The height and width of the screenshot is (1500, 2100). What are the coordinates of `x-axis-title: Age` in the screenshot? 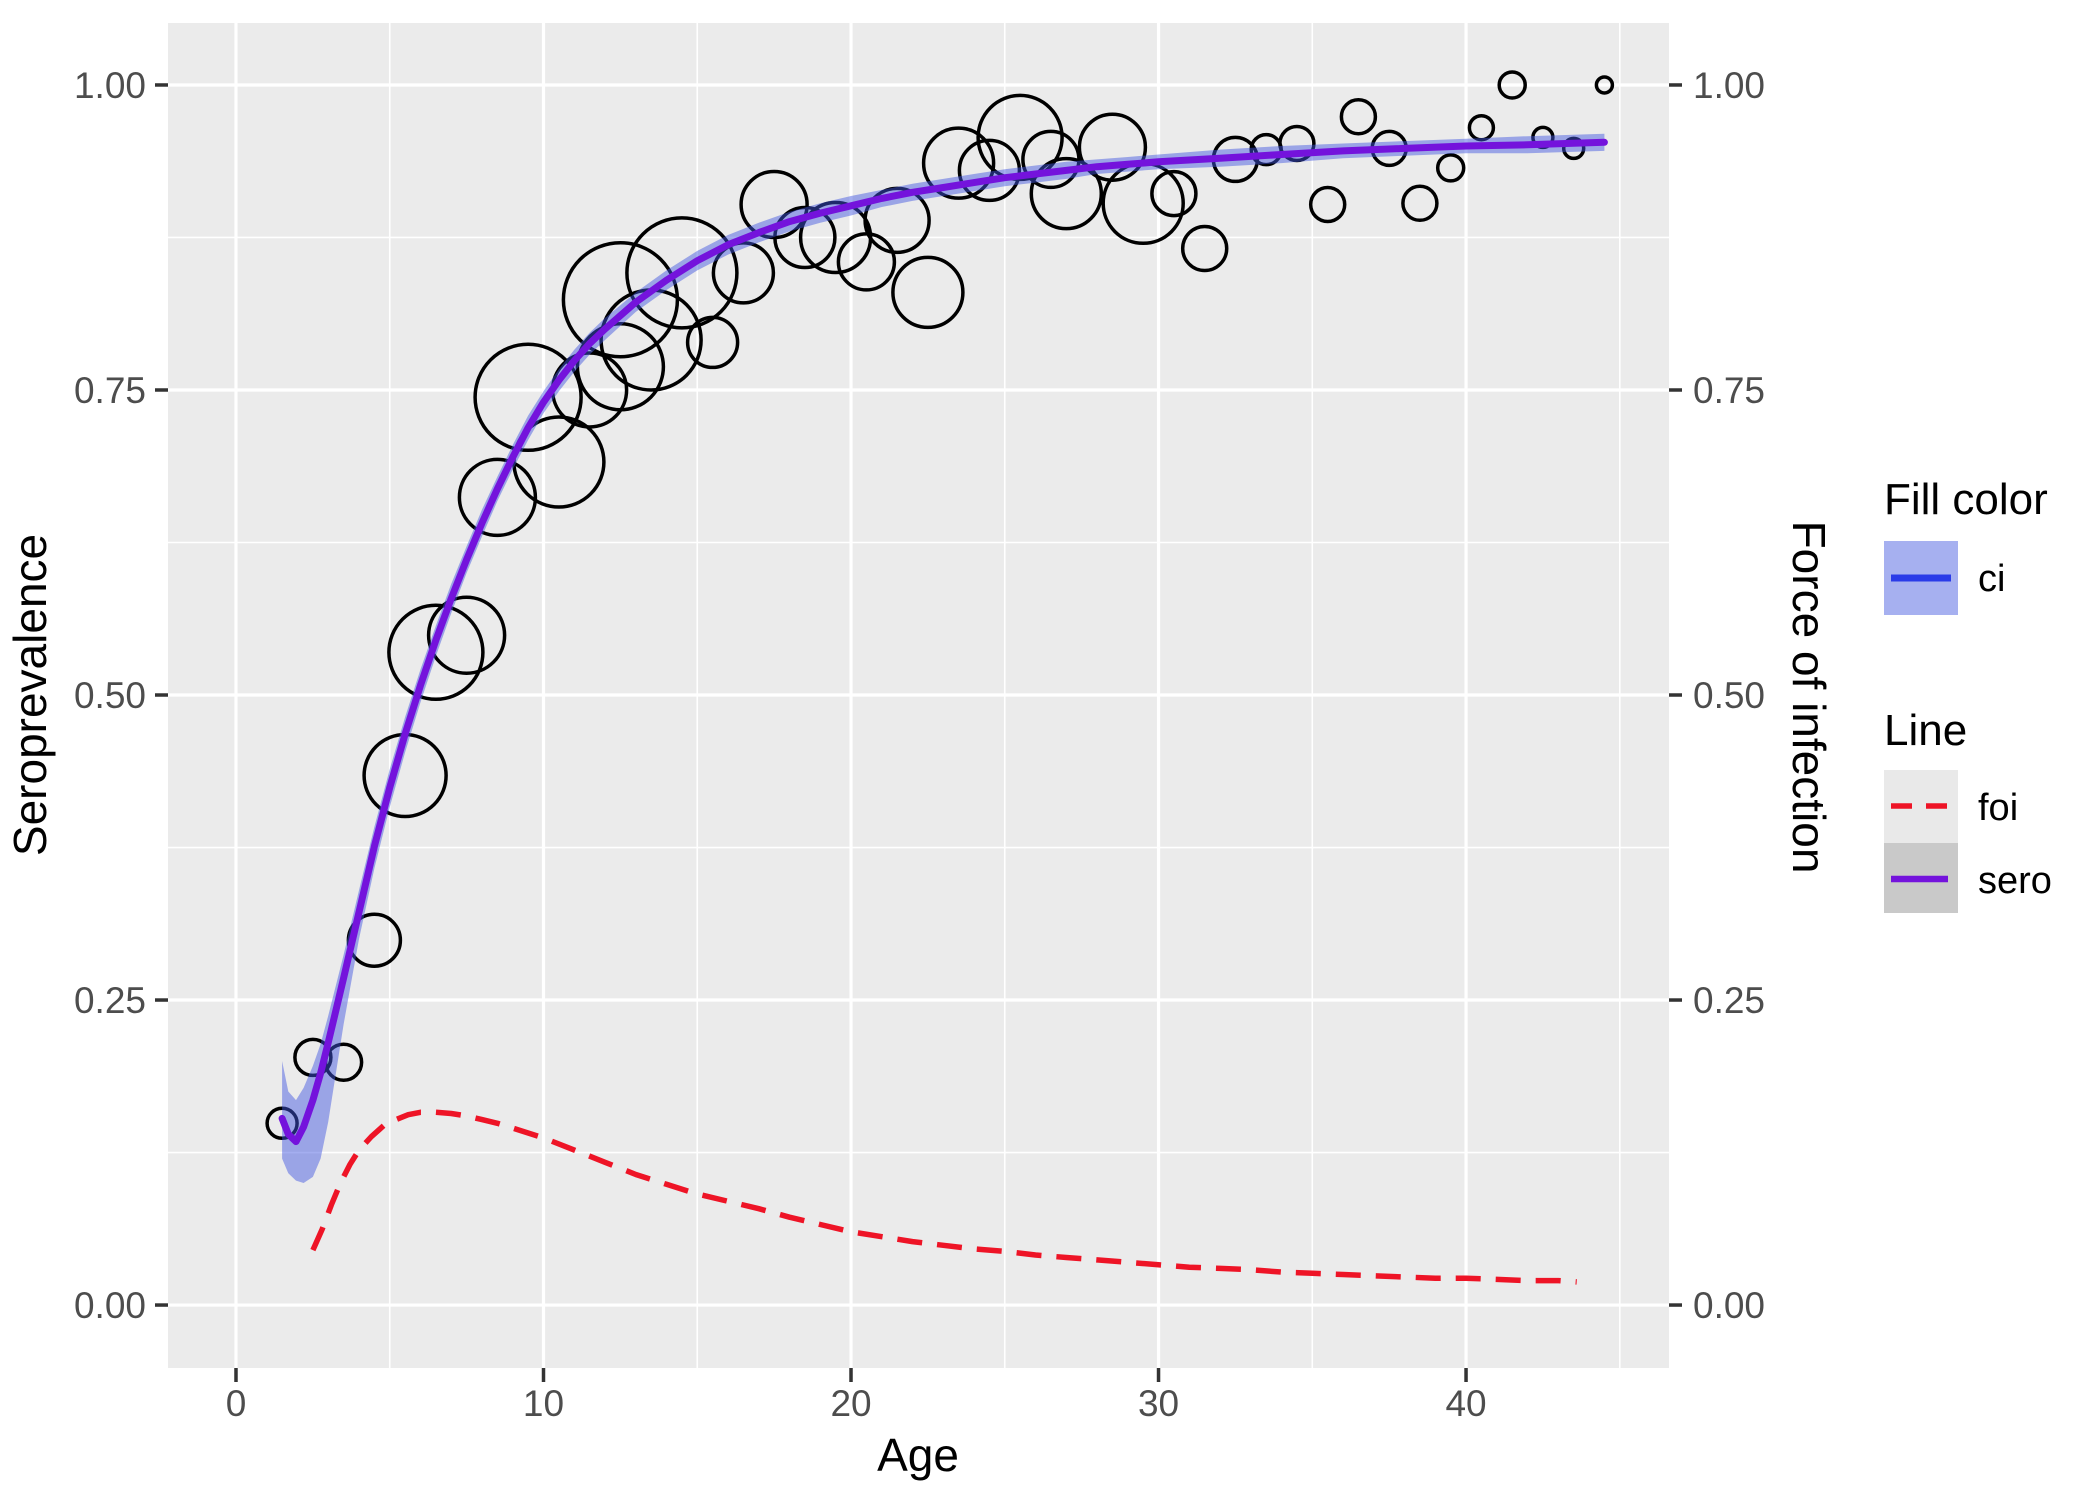 It's located at (918, 1455).